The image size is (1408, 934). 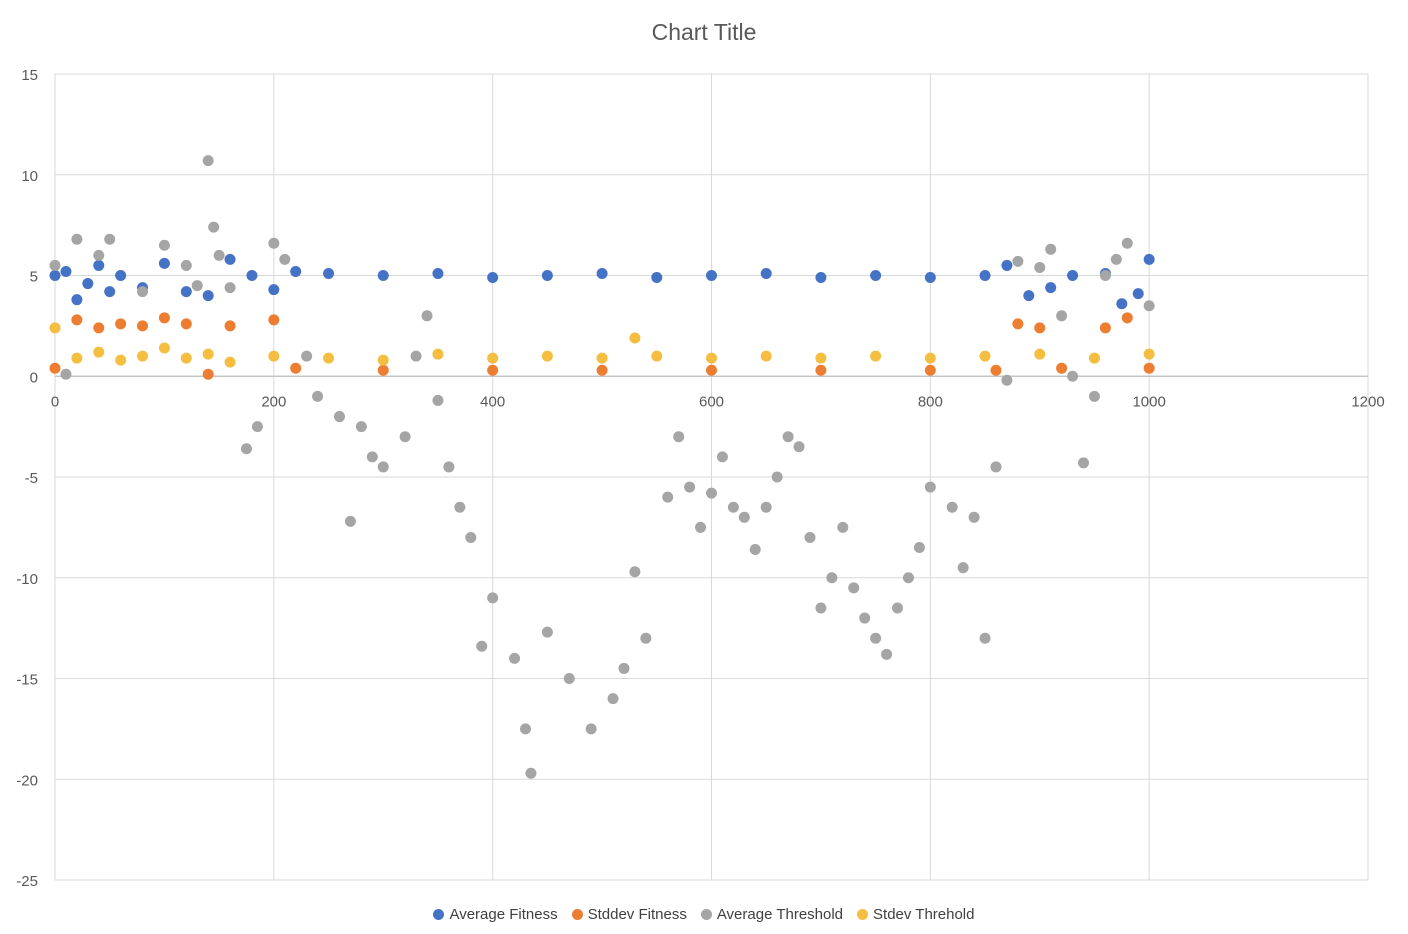 I want to click on y-tick-label: -20, so click(x=27, y=780).